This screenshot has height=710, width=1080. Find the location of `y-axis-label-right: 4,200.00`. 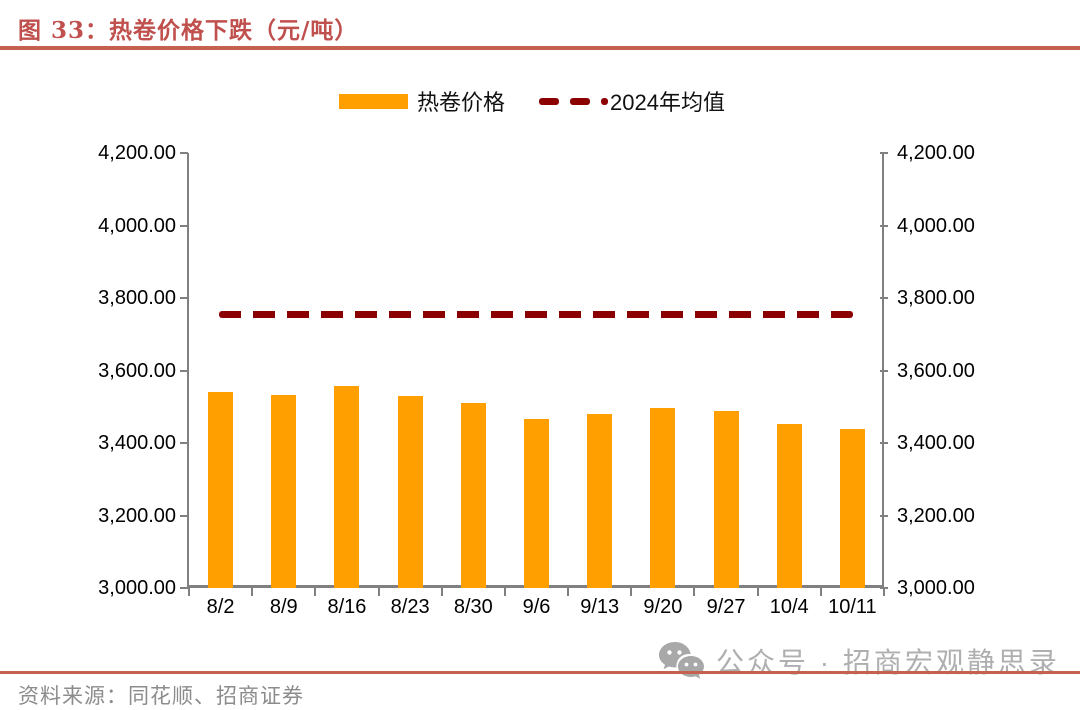

y-axis-label-right: 4,200.00 is located at coordinates (936, 153).